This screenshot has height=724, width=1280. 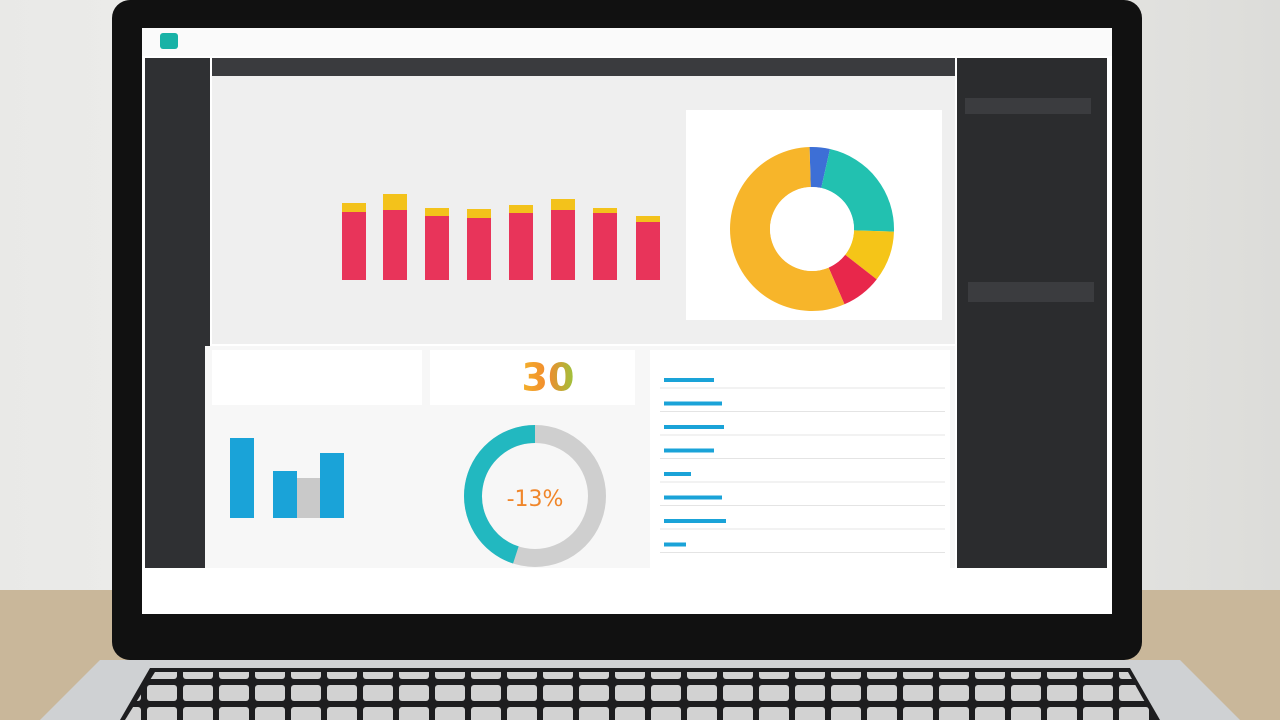 What do you see at coordinates (548, 378) in the screenshot?
I see `kpi-big: 30` at bounding box center [548, 378].